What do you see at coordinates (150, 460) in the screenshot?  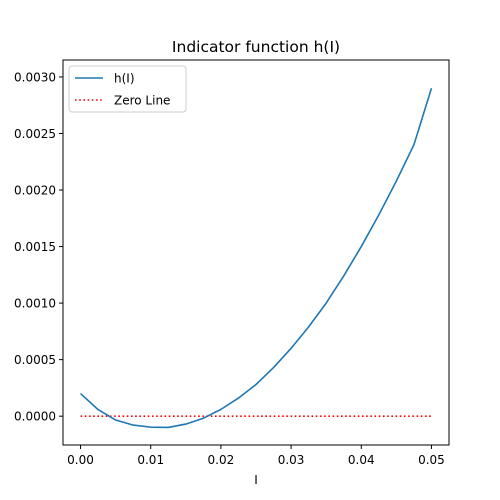 I see `x-tick-label: 0.01` at bounding box center [150, 460].